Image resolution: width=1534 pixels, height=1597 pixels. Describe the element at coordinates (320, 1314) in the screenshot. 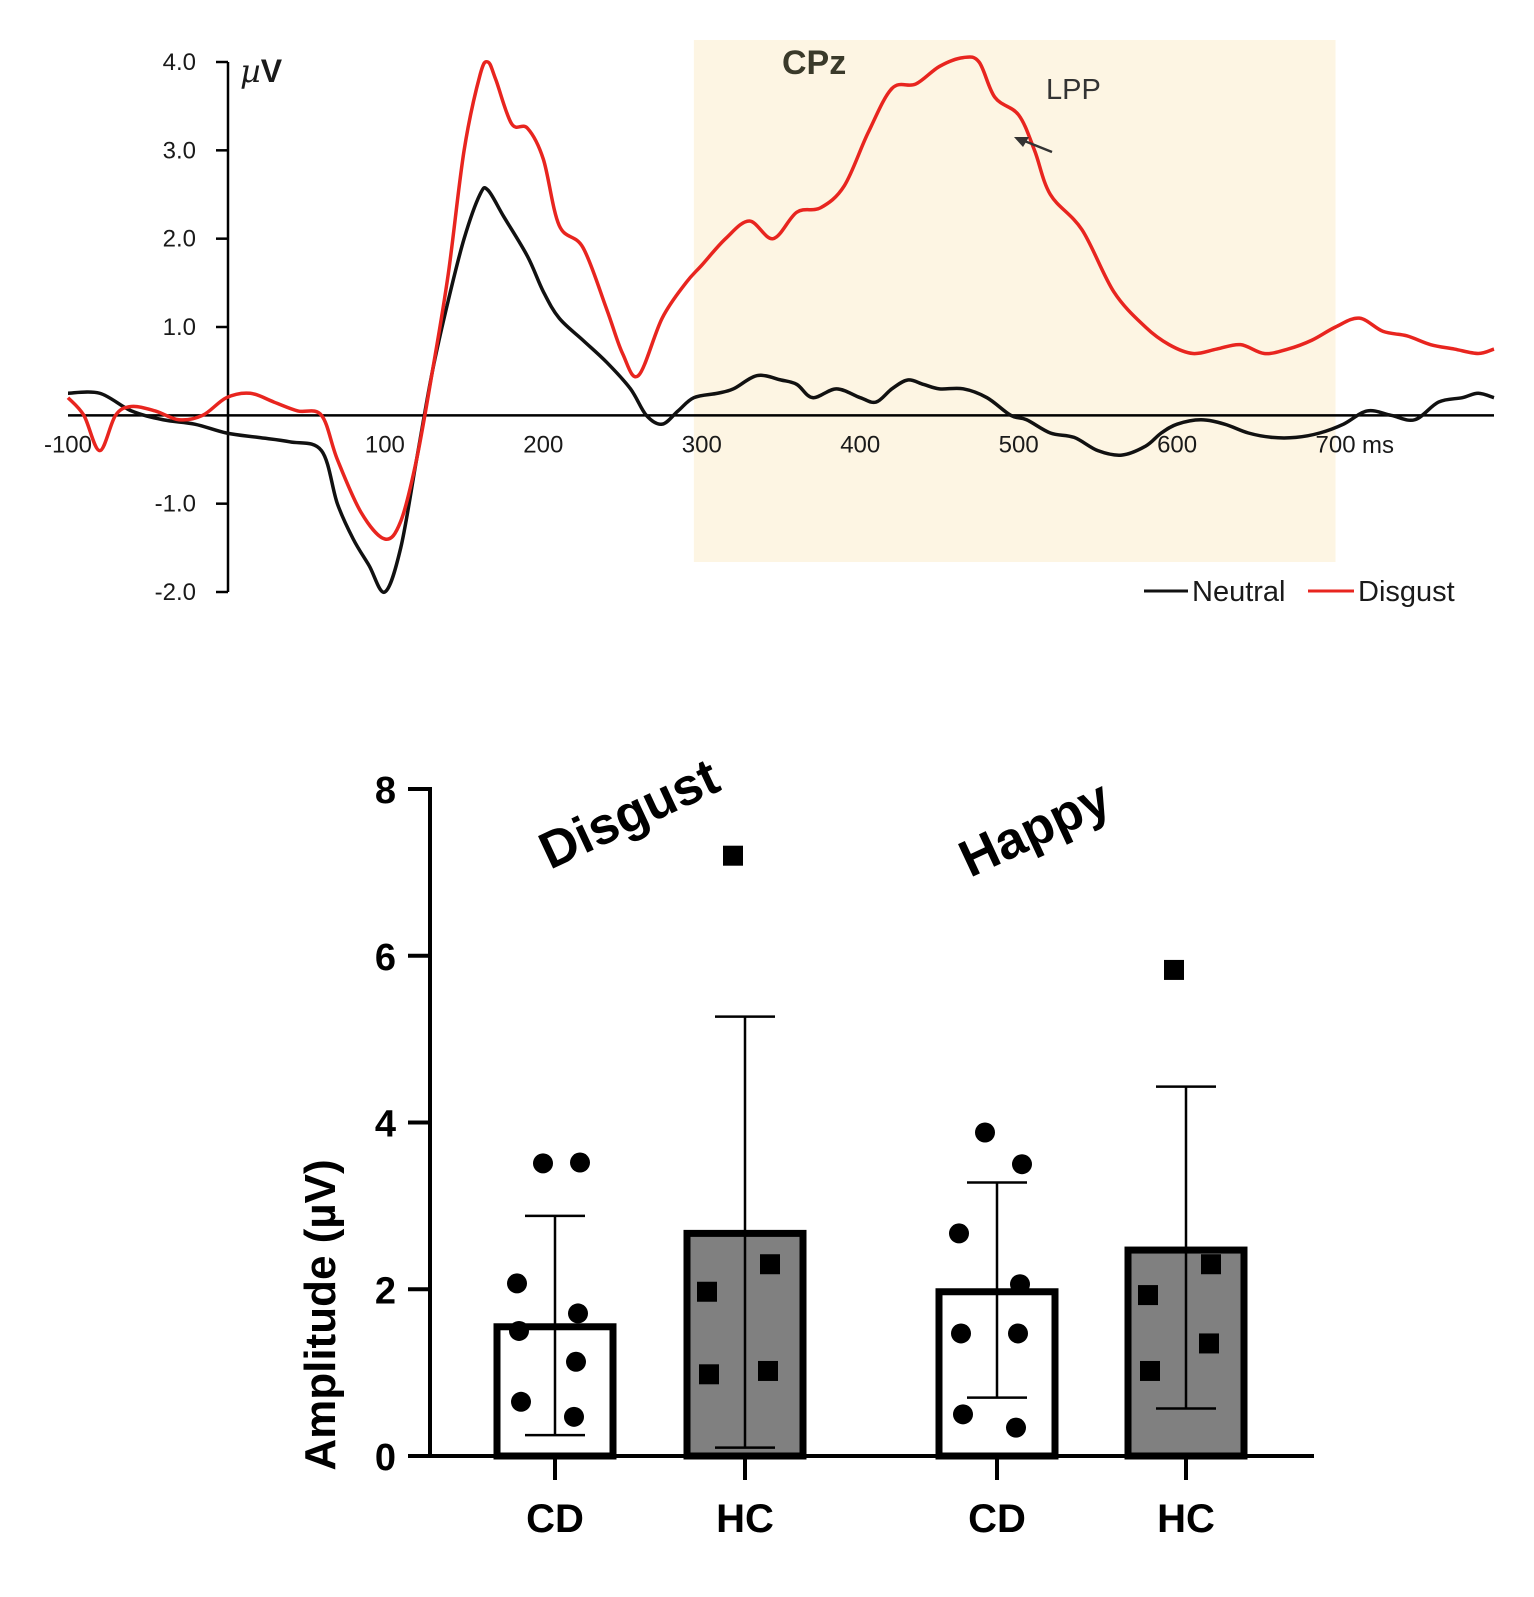

I see `y-axis-label: Amplitude (µV)` at that location.